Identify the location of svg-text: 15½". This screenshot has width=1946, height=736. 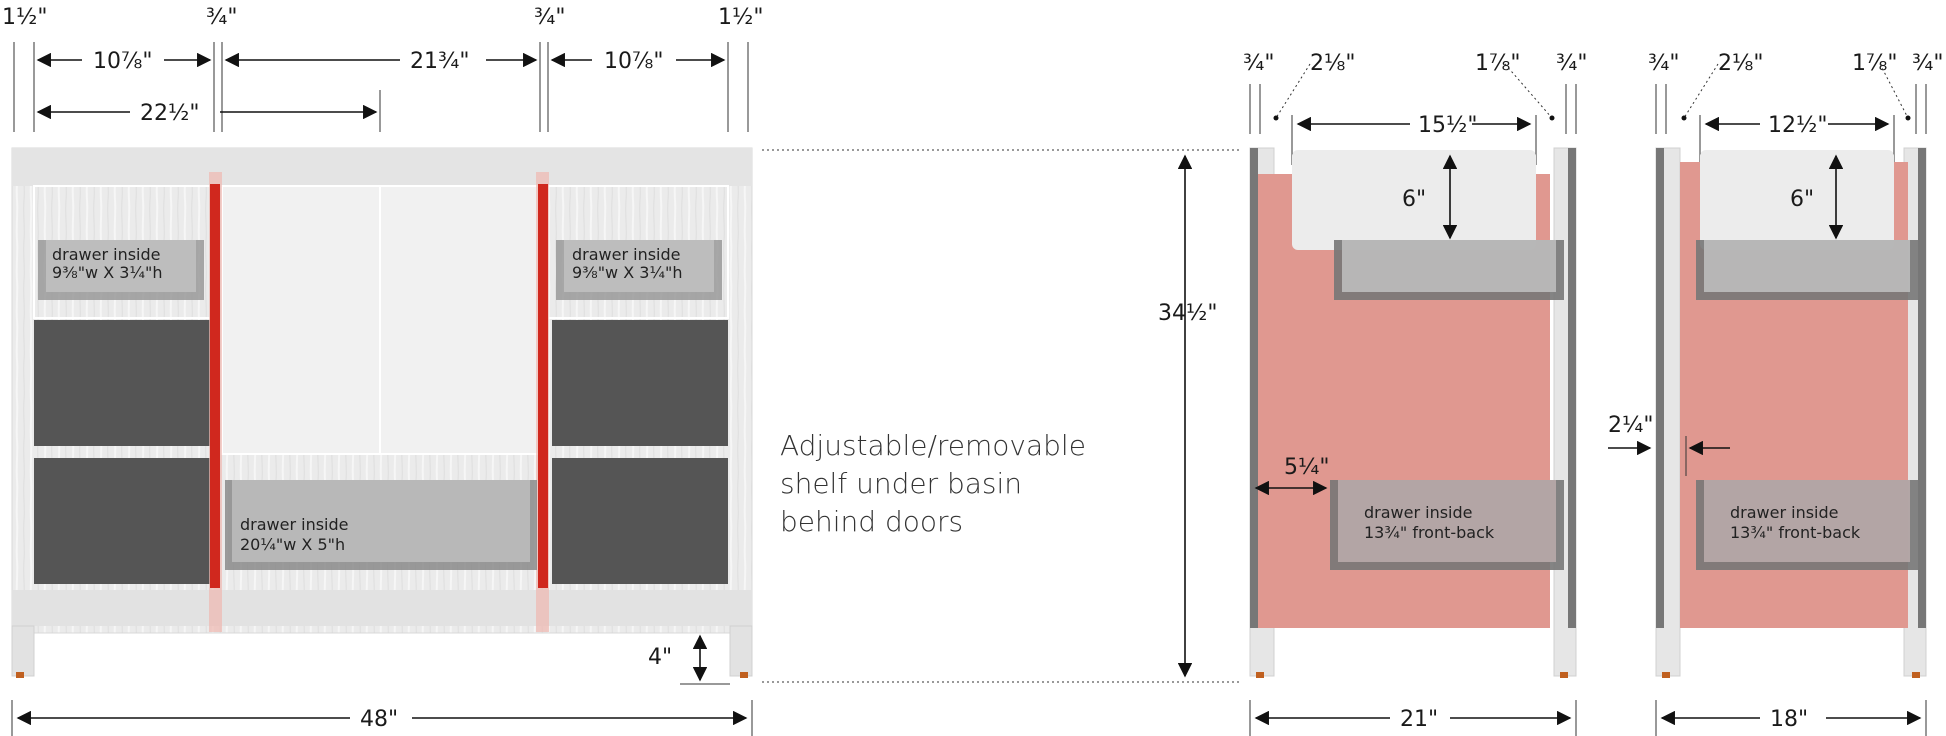
(1447, 125).